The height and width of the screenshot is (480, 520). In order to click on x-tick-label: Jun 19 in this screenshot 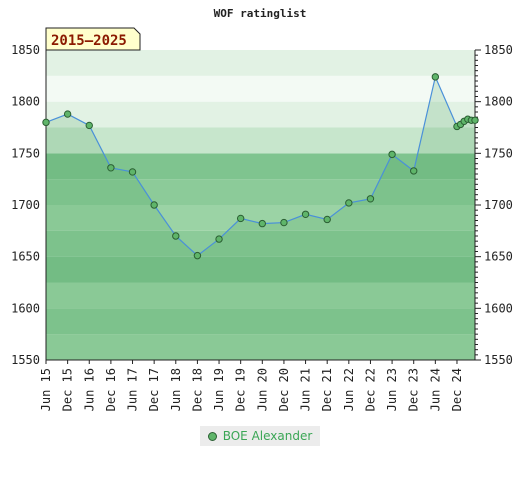, I will do `click(219, 389)`.